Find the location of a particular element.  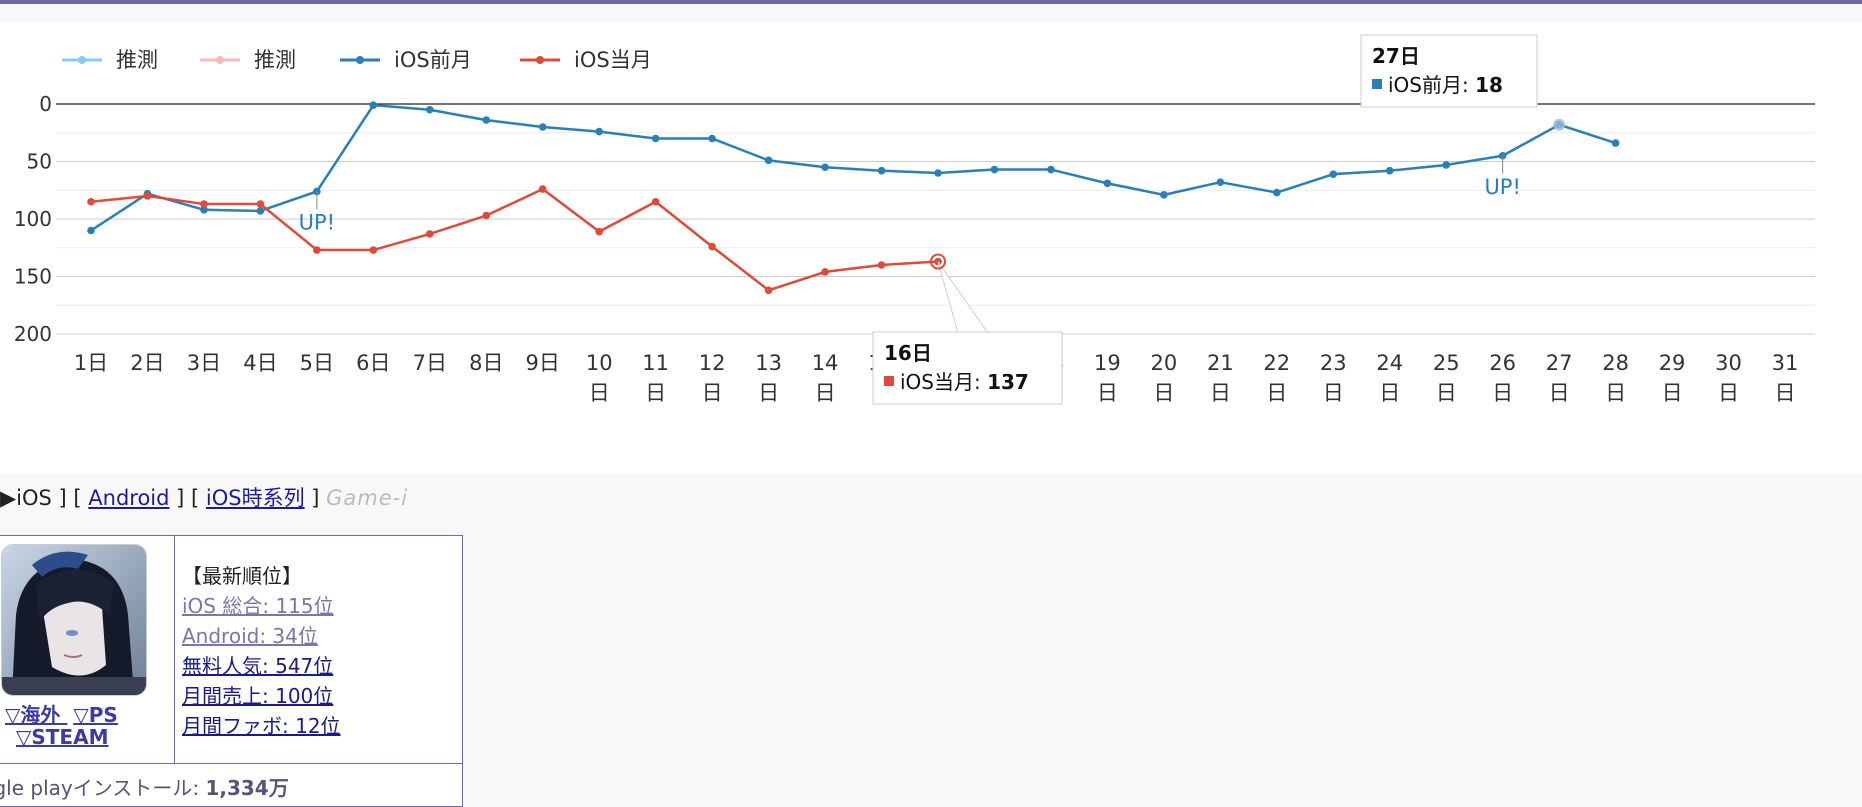

x-tick-label: 19 日 is located at coordinates (1107, 378).